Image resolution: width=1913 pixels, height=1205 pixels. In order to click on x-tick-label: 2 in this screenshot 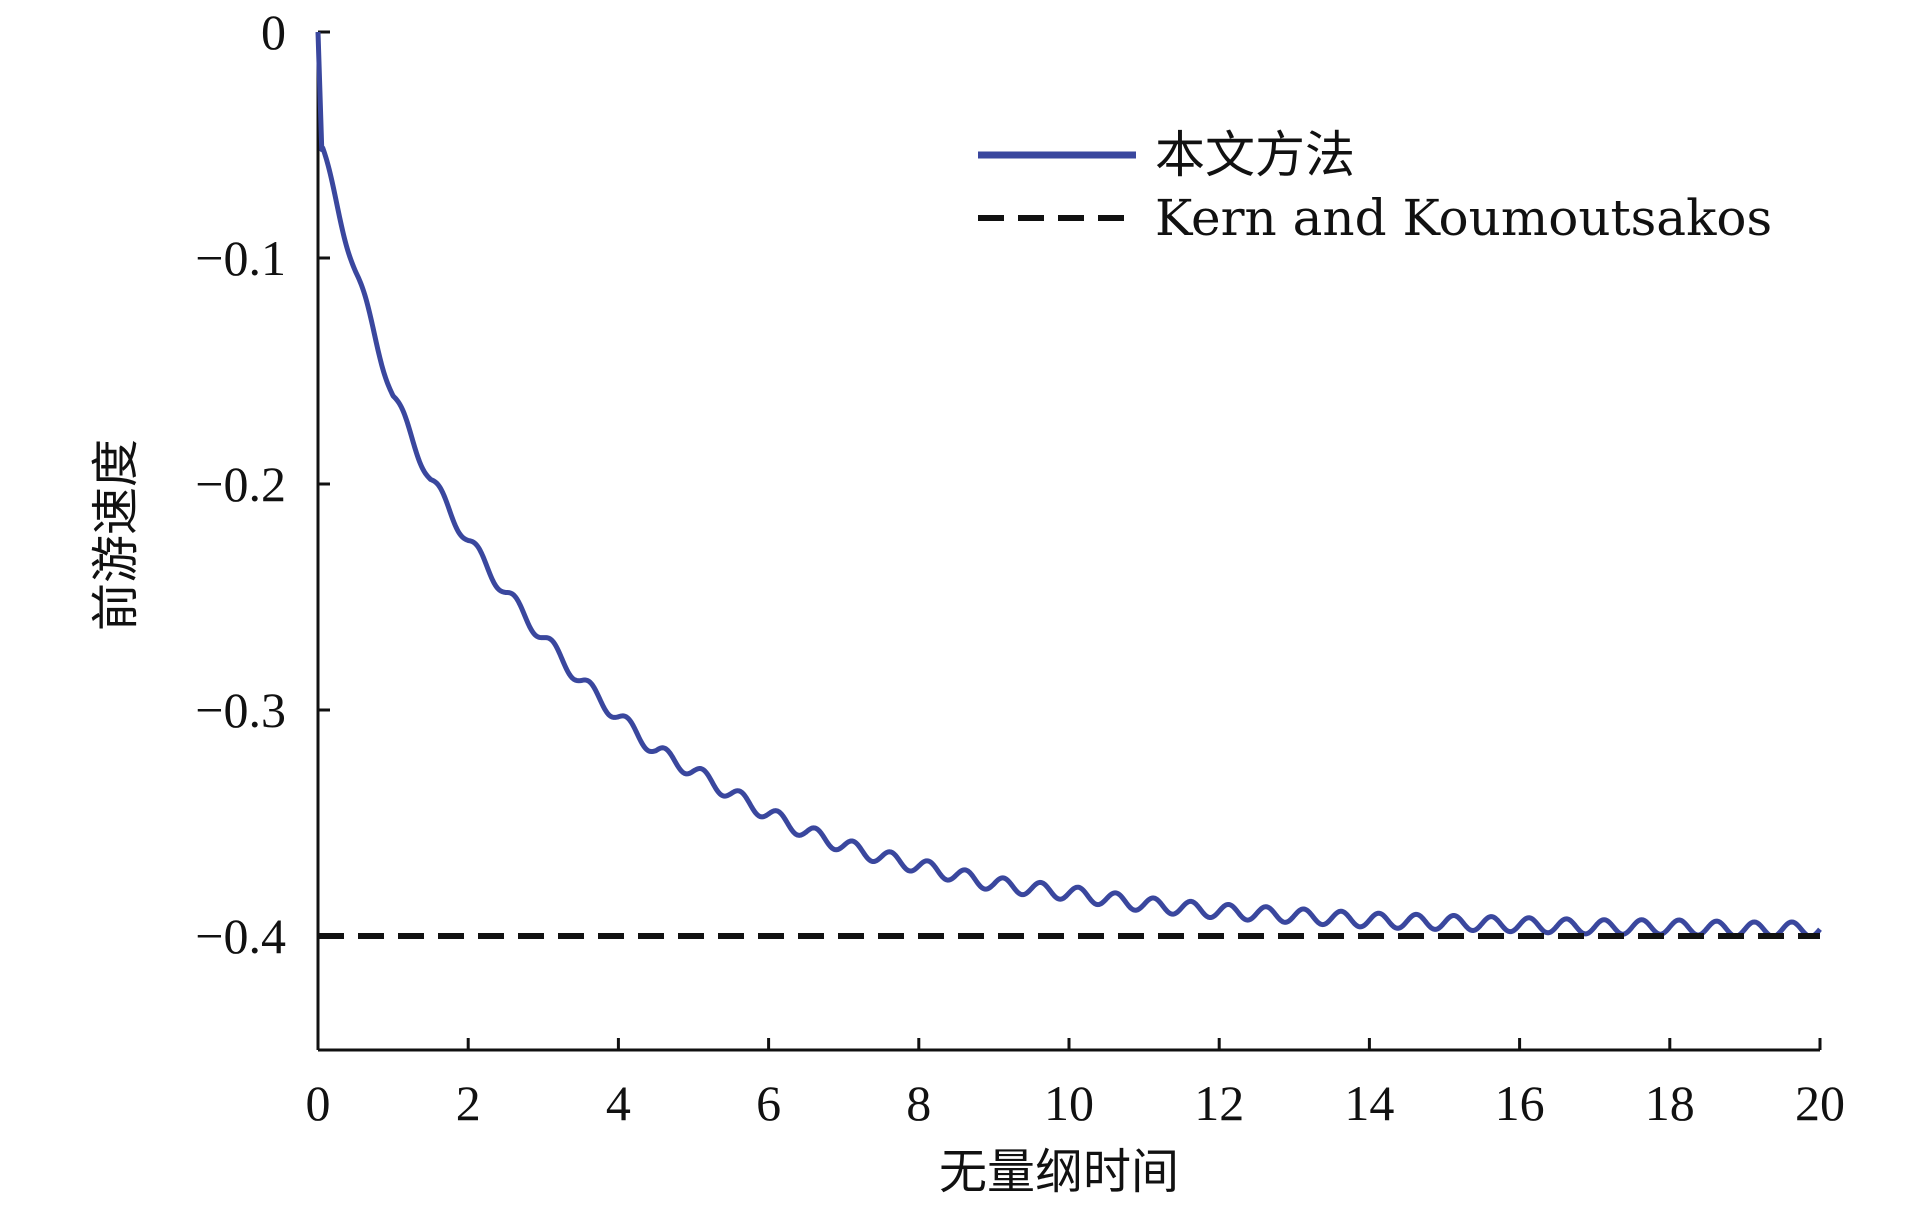, I will do `click(468, 1103)`.